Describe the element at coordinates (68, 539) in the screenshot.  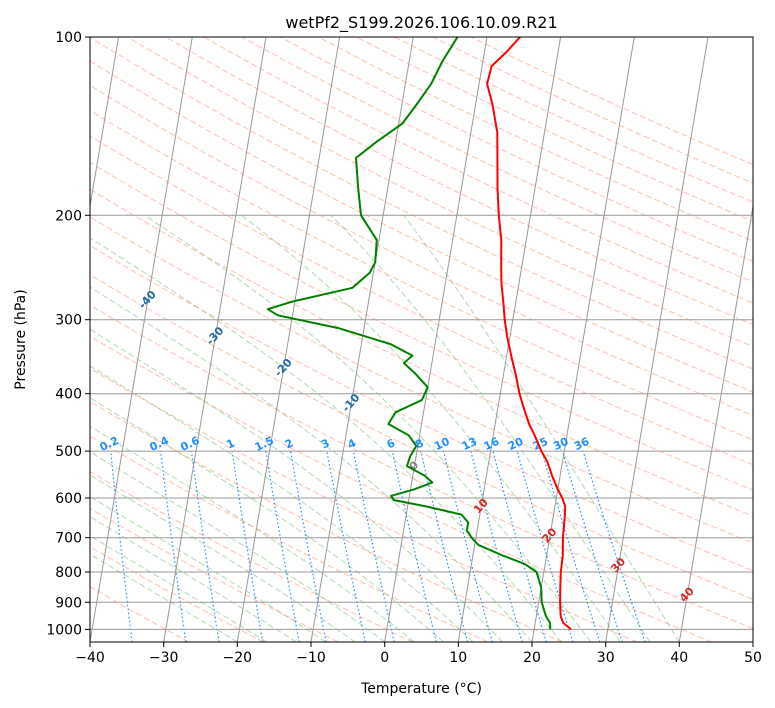
I see `y-tick-label: 700` at that location.